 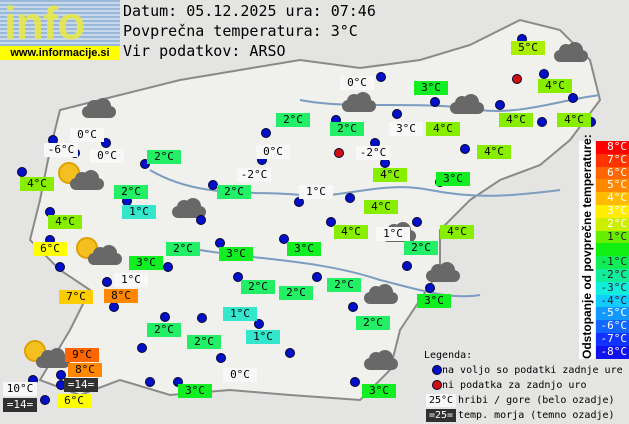 What do you see at coordinates (60, 53) in the screenshot?
I see `logo-url: www.informacije.si` at bounding box center [60, 53].